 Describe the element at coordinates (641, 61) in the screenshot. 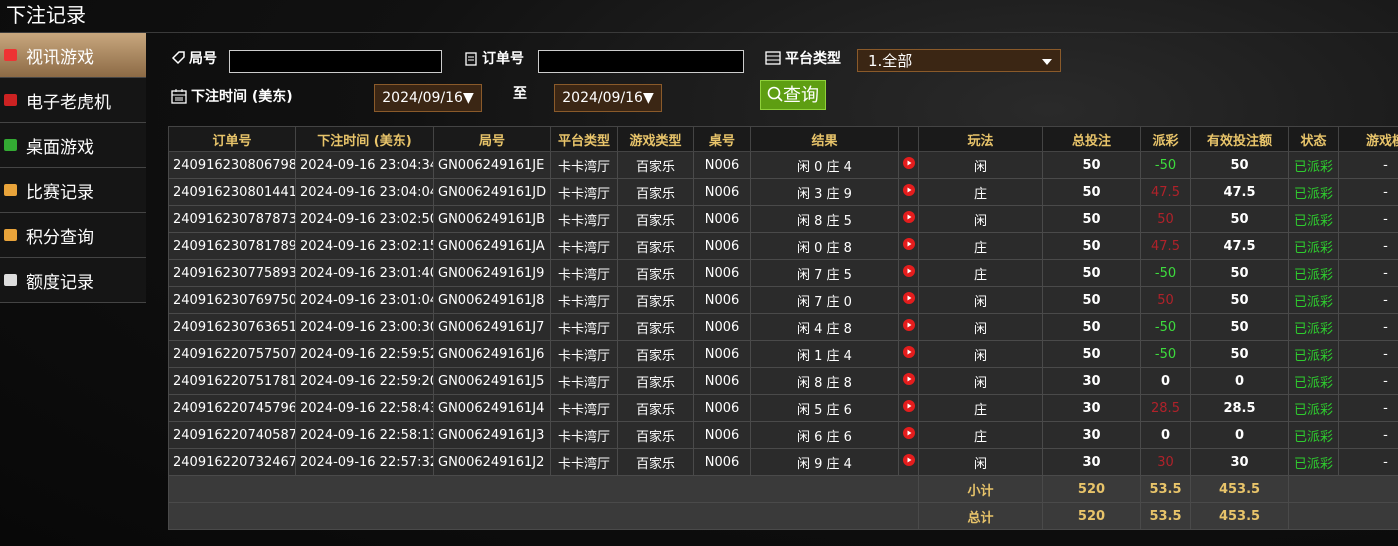

I see `order-input` at that location.